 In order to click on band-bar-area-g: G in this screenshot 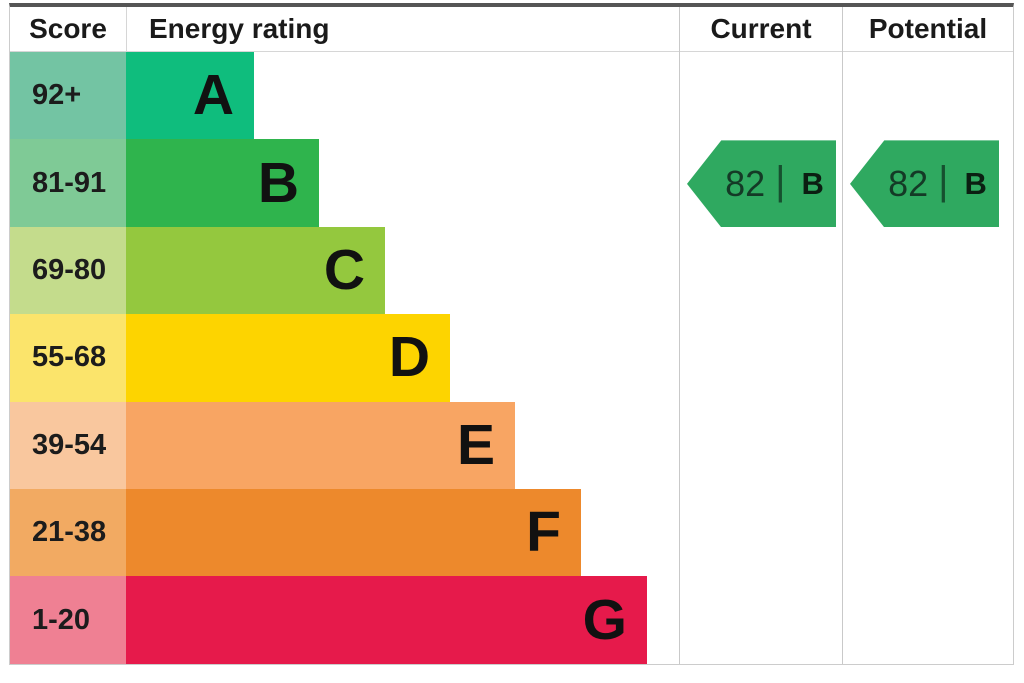, I will do `click(402, 620)`.